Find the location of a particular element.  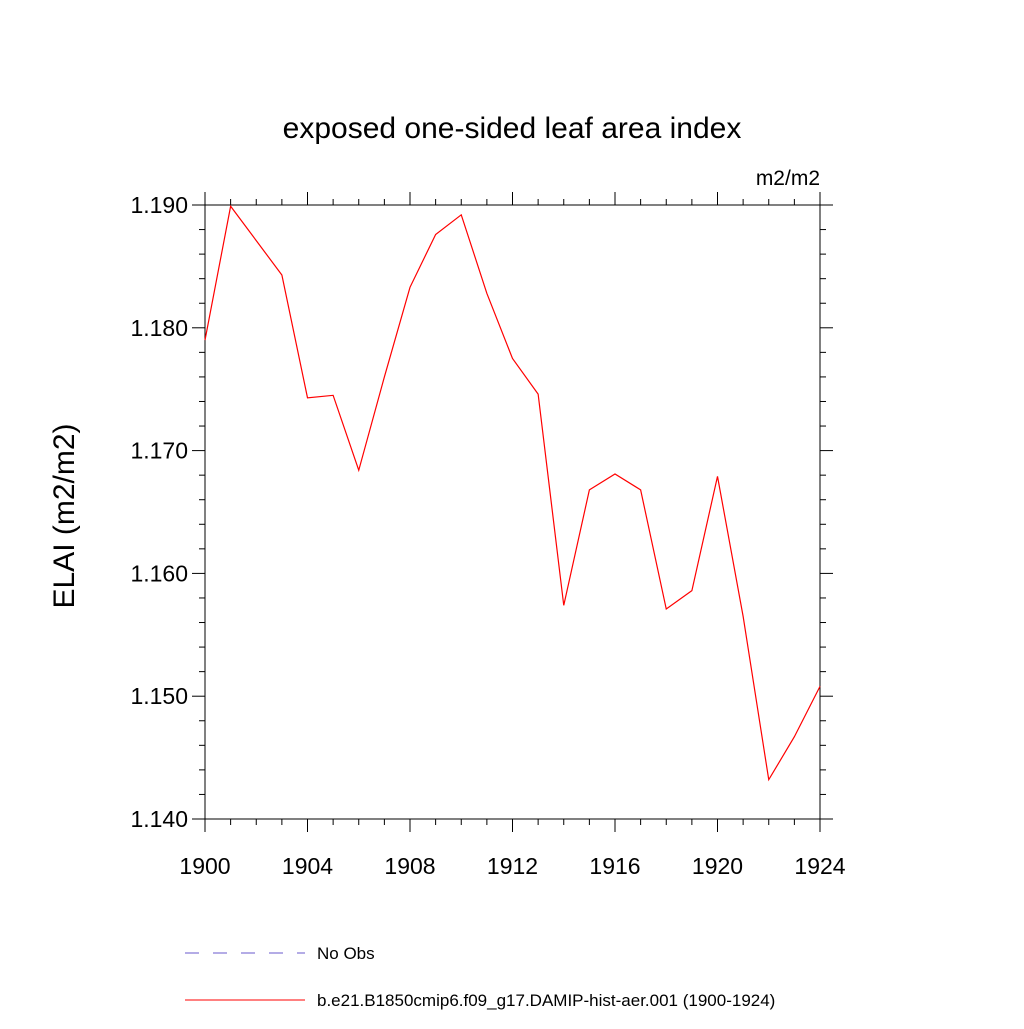

legend-label: No Obs is located at coordinates (346, 953).